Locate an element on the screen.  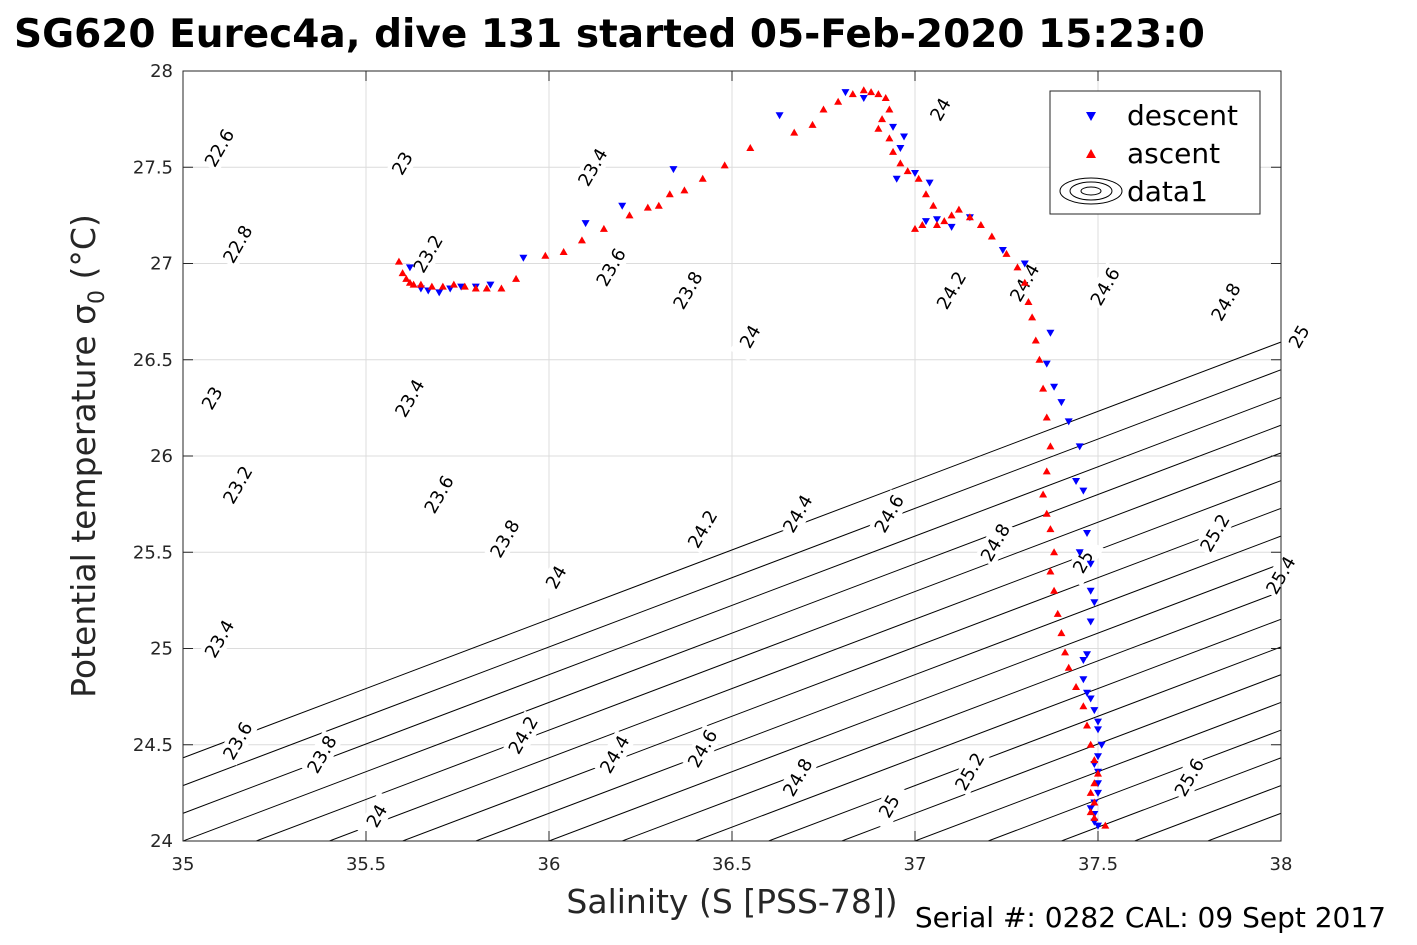
x-axis-label: Salinity (S [PSS-78]) is located at coordinates (731, 901).